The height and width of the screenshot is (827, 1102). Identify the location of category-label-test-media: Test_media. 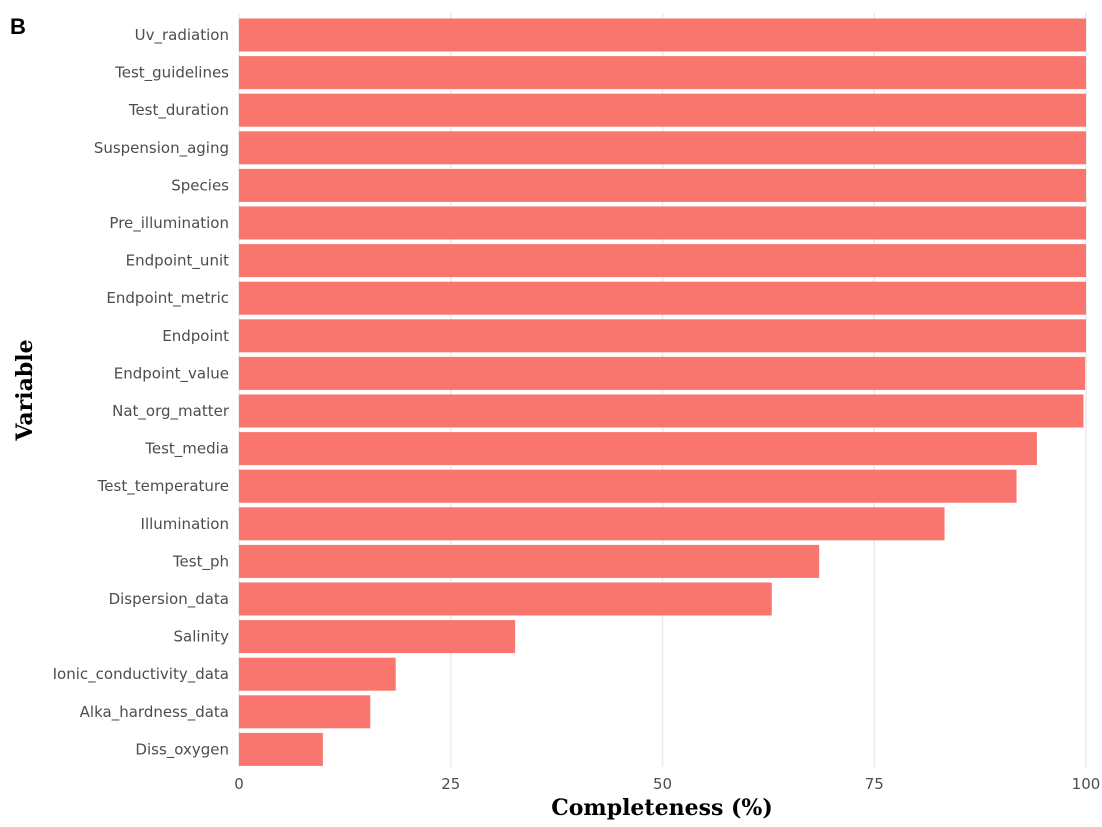
(186, 449).